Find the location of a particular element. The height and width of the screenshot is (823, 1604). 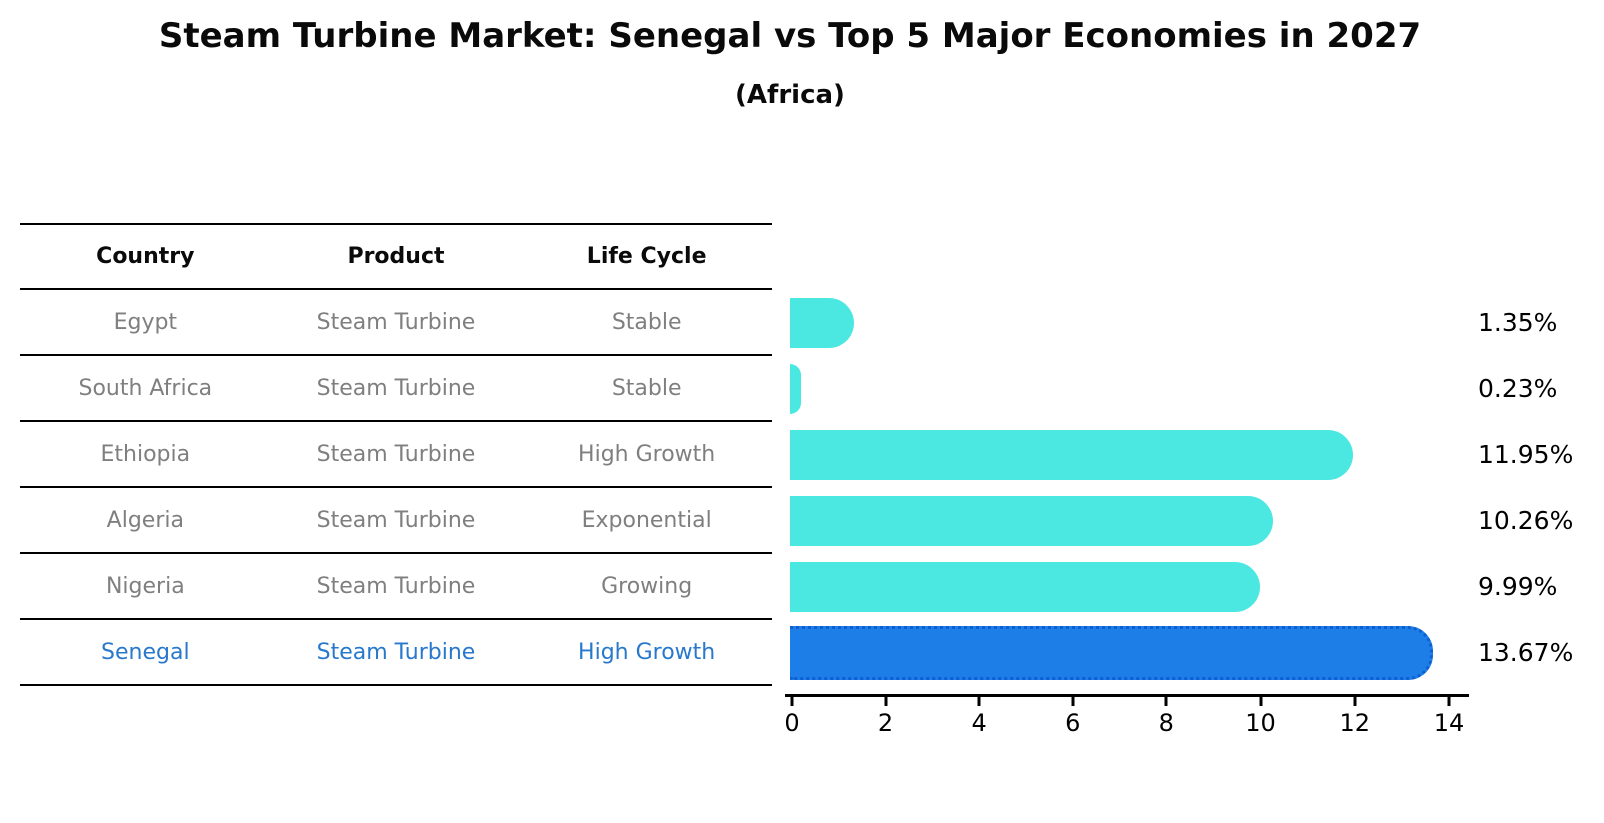

x-axis: 0 2 4 6 8 10 12 14 is located at coordinates (1126, 719).